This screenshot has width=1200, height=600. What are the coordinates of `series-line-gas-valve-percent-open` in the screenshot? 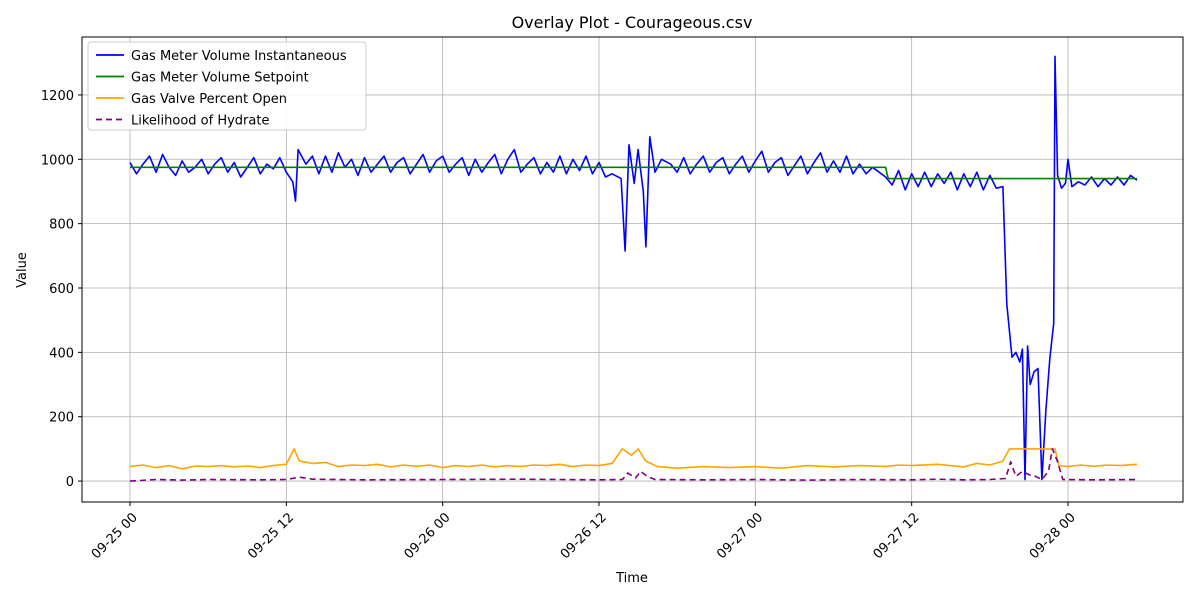 It's located at (633, 459).